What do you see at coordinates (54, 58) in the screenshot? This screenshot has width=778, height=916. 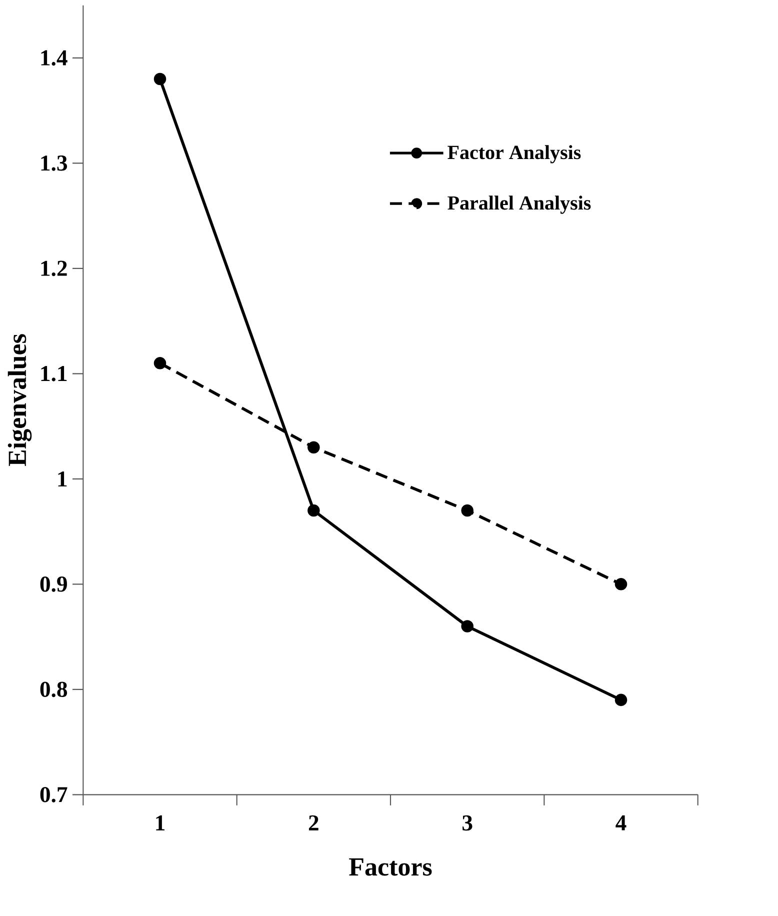 I see `y-tick-label: 1.4` at bounding box center [54, 58].